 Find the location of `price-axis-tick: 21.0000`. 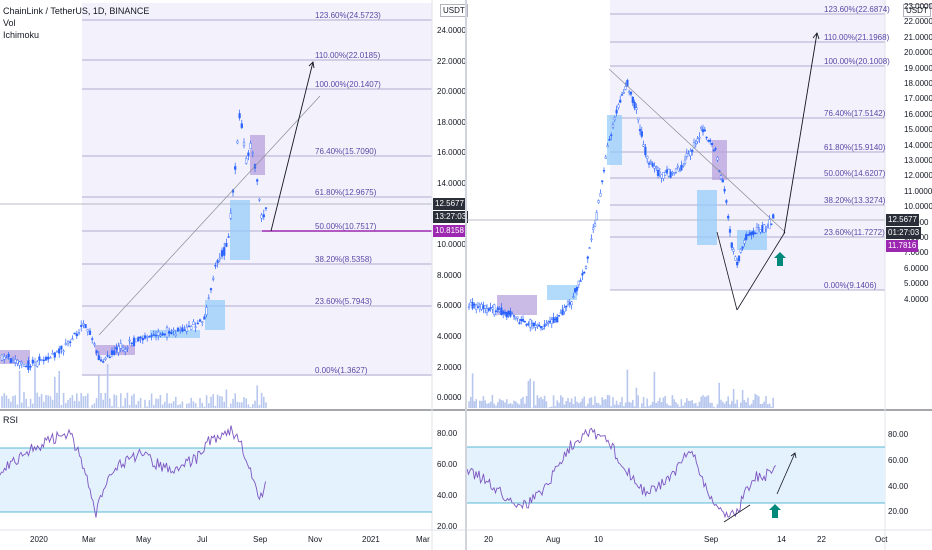

price-axis-tick: 21.0000 is located at coordinates (918, 37).